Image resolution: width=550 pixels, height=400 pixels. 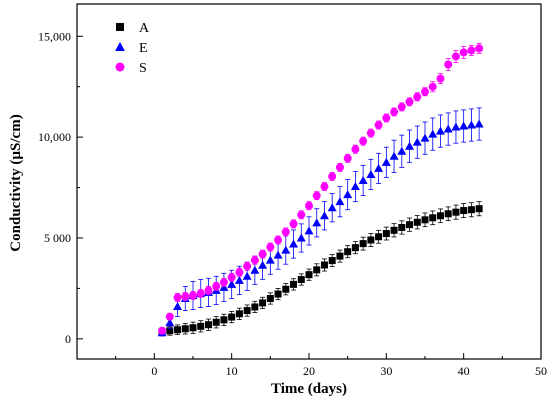 I want to click on y-tick-label: 5 000, so click(x=57, y=238).